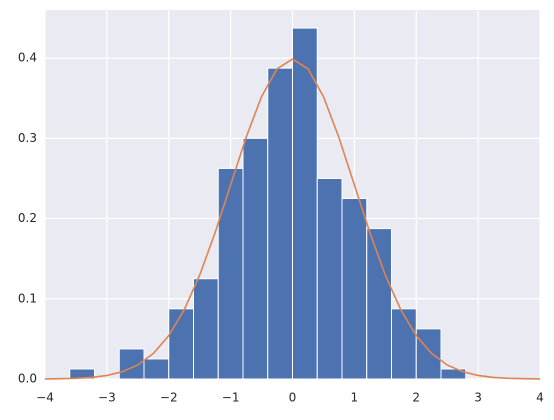 The height and width of the screenshot is (420, 554). I want to click on x-tick-label: 2, so click(416, 398).